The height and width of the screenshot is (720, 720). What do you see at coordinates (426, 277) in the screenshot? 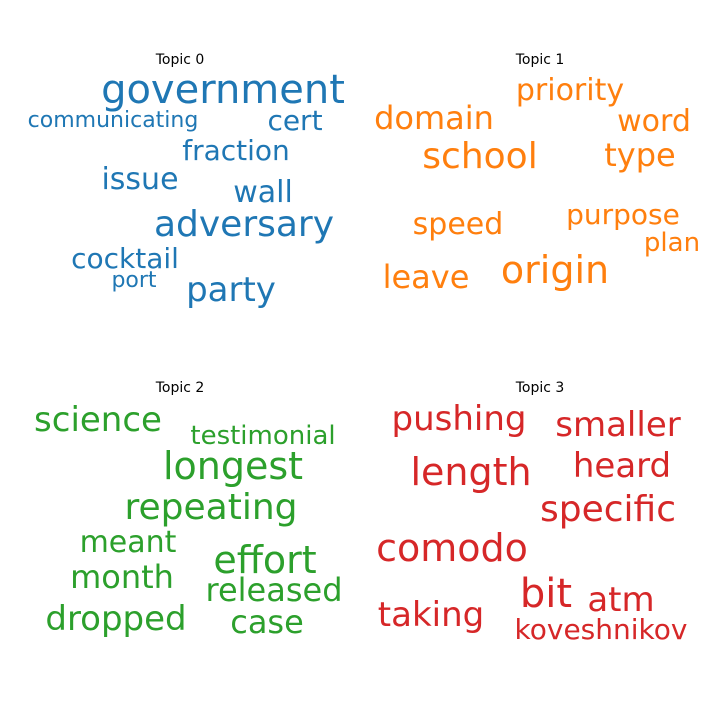
I see `word-leave: leave` at bounding box center [426, 277].